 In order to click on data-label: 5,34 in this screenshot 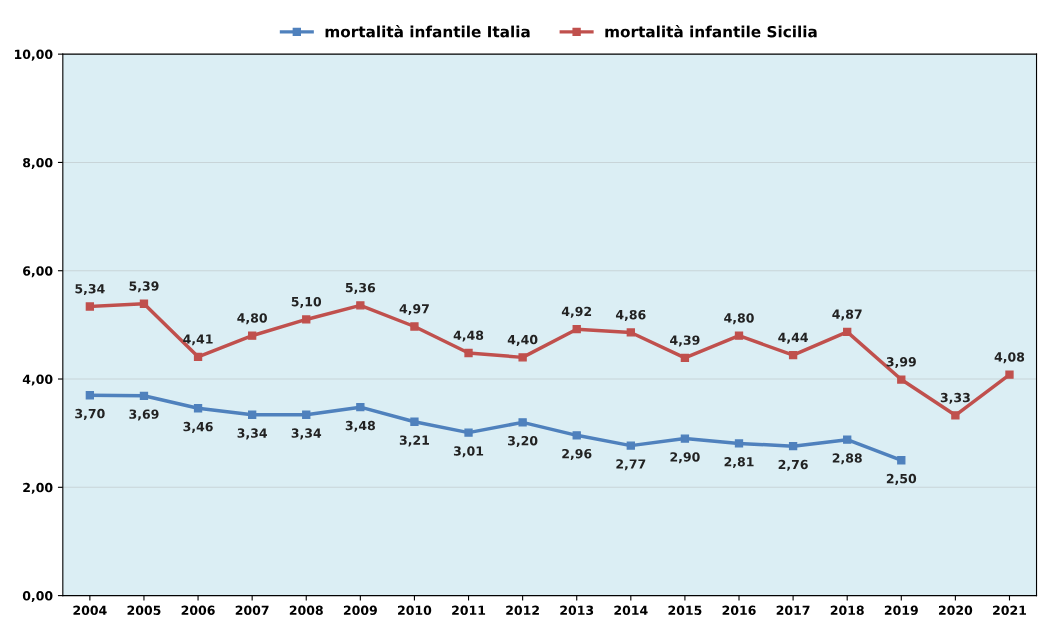, I will do `click(90, 289)`.